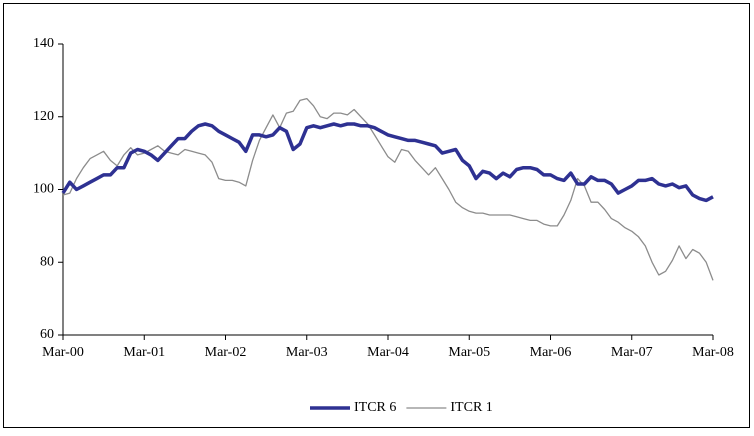 The width and height of the screenshot is (754, 436). I want to click on x-tick-label: Mar-06, so click(551, 352).